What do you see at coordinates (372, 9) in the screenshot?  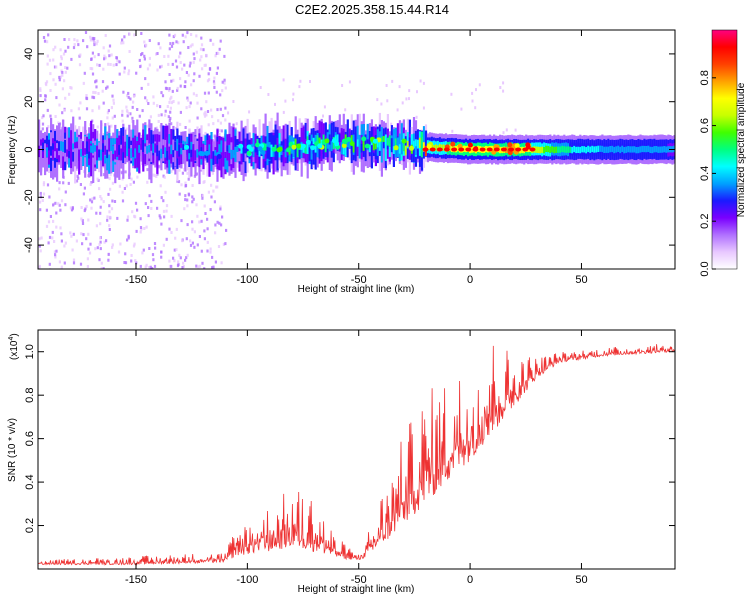 I see `figure-title: C2E2.2025.358.15.44.R14` at bounding box center [372, 9].